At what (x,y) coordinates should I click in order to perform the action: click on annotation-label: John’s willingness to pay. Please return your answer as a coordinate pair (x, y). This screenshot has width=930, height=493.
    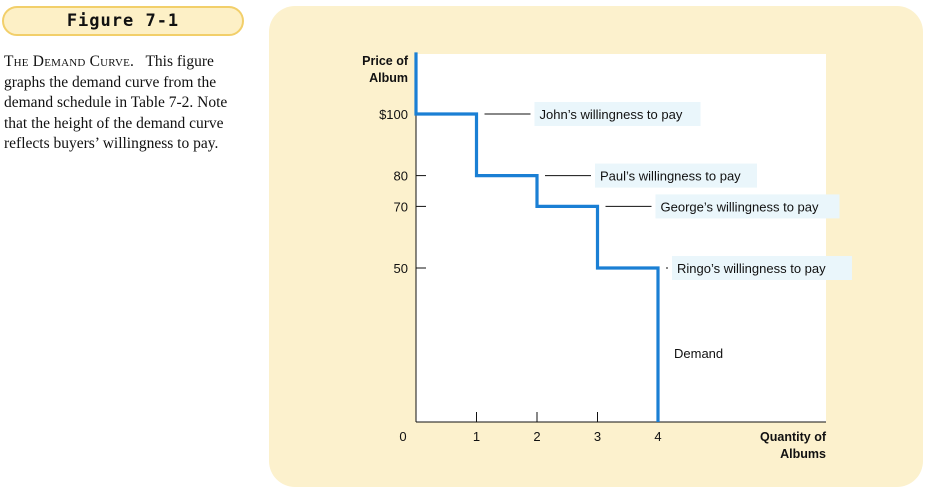
    Looking at the image, I should click on (611, 114).